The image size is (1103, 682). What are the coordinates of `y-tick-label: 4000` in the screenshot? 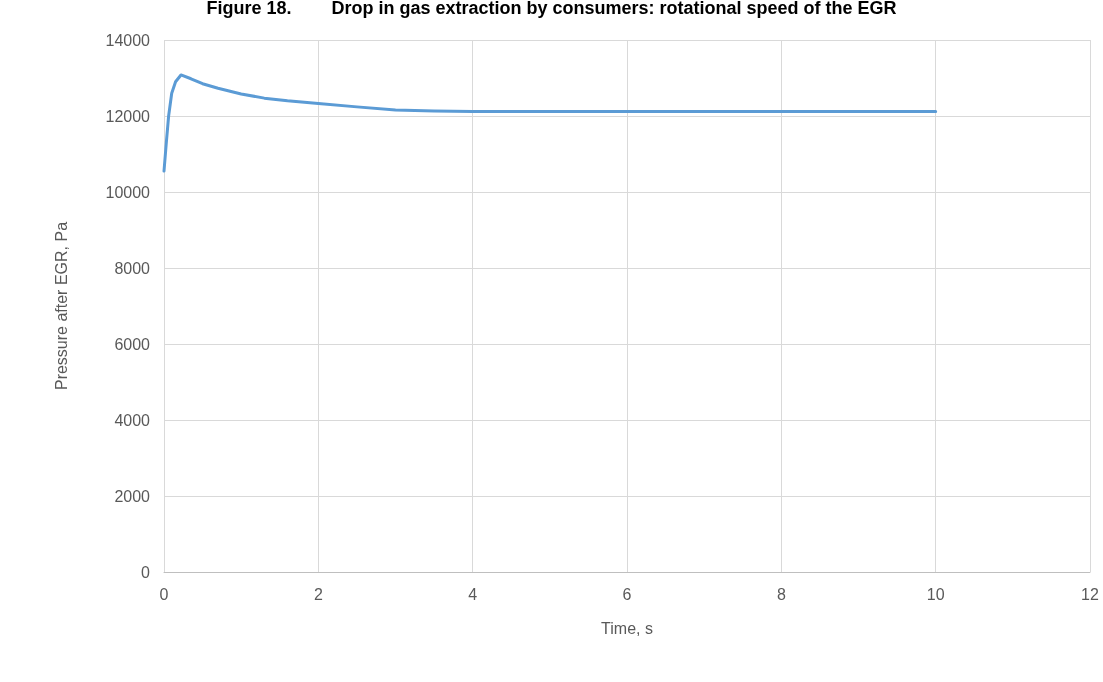 It's located at (132, 420).